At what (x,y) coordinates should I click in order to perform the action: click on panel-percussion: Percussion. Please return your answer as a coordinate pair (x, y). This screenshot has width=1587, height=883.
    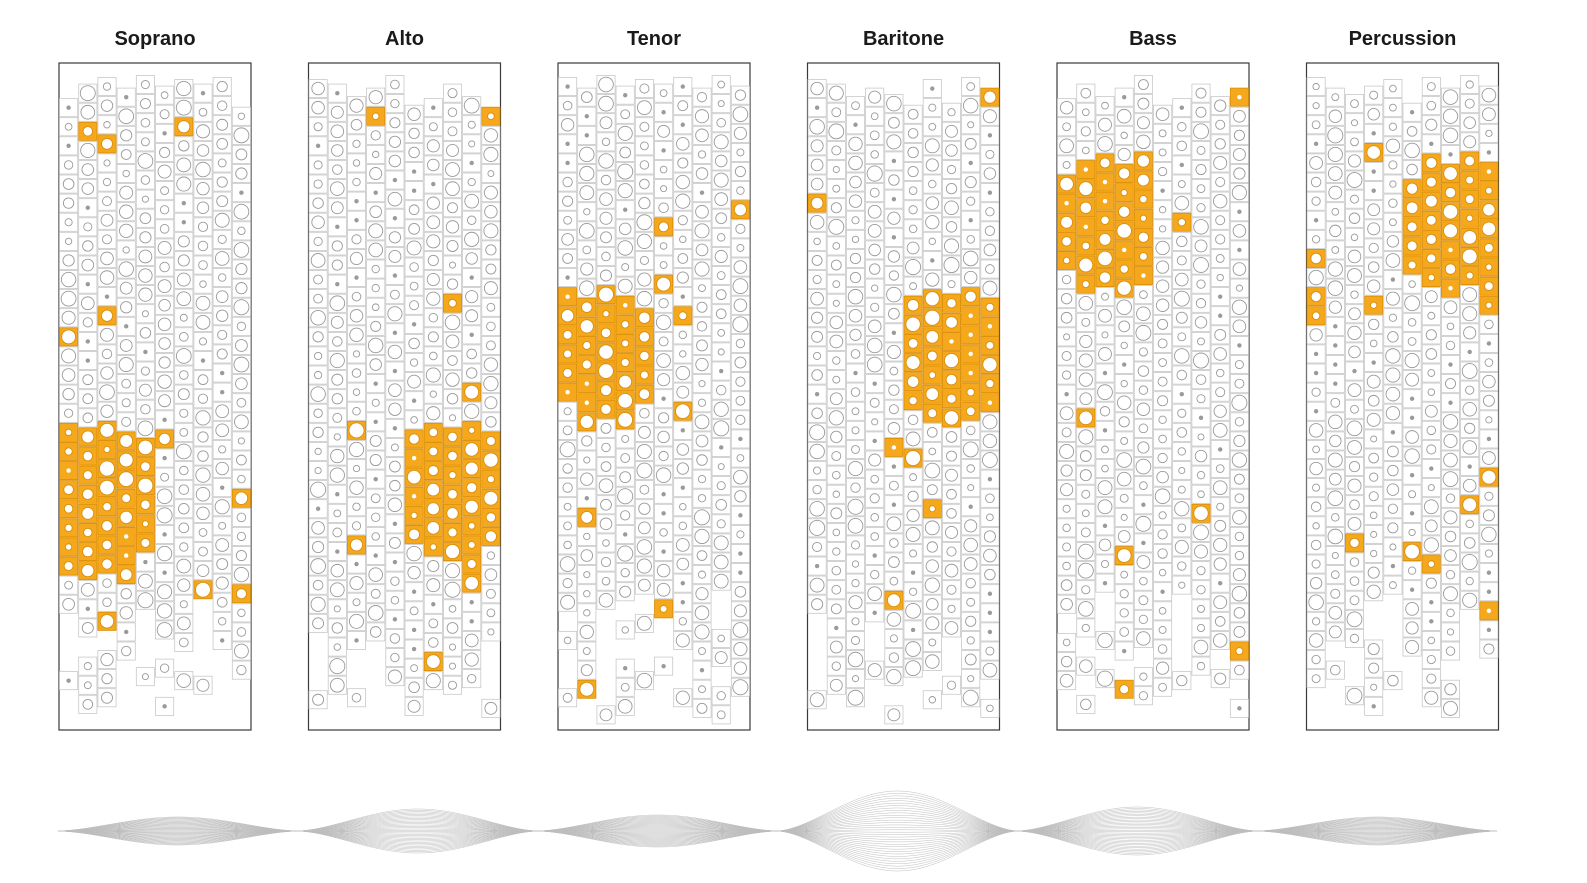
    Looking at the image, I should click on (1402, 379).